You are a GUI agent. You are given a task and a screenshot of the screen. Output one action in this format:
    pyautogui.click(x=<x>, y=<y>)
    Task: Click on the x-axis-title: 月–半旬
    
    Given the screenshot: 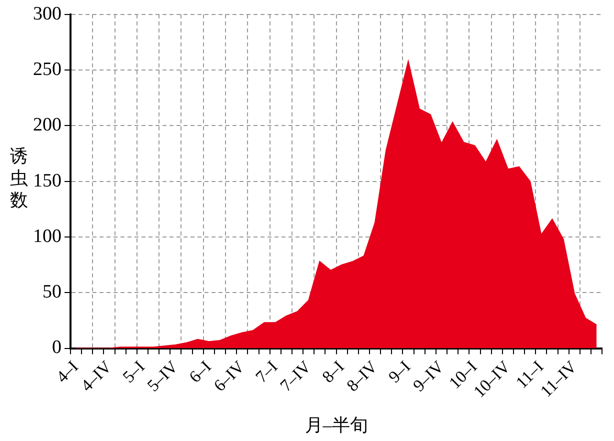 What is the action you would take?
    pyautogui.click(x=336, y=424)
    